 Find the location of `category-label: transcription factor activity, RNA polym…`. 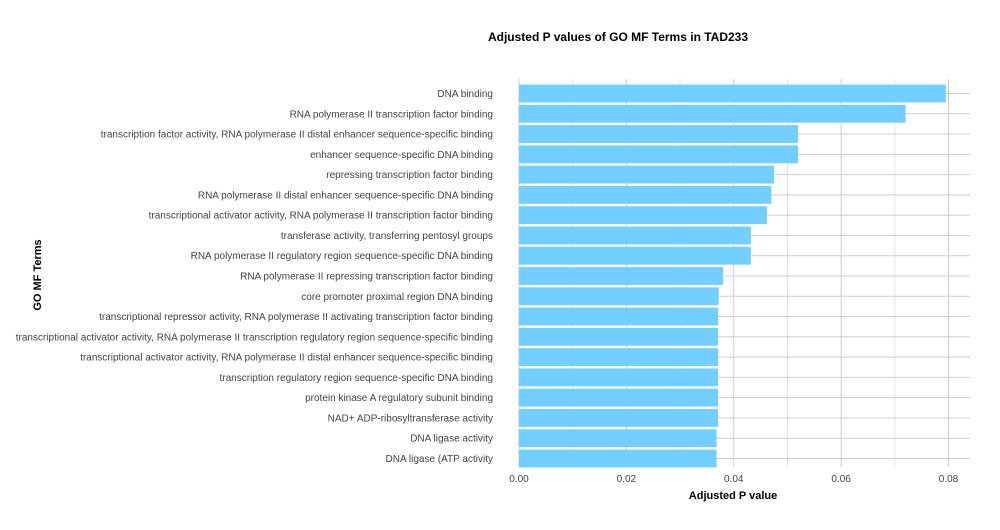

category-label: transcription factor activity, RNA polym… is located at coordinates (297, 135).